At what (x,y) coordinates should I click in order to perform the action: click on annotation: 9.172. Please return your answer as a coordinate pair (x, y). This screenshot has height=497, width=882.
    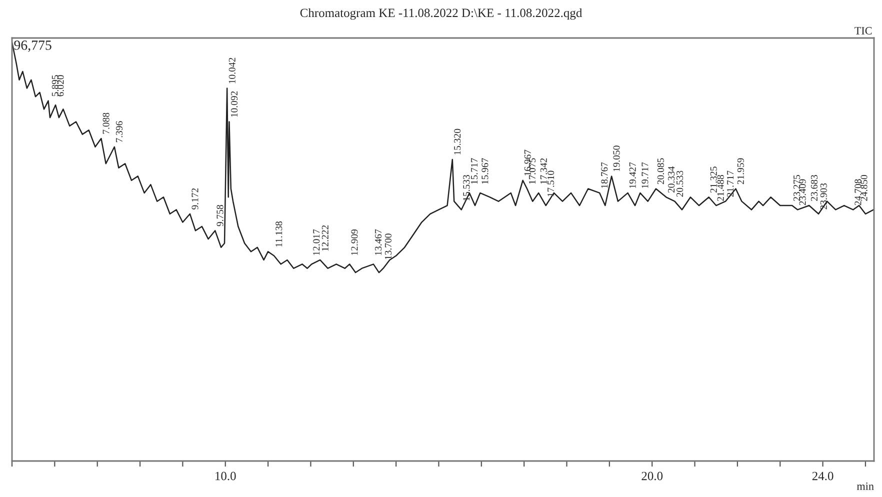
    Looking at the image, I should click on (195, 199).